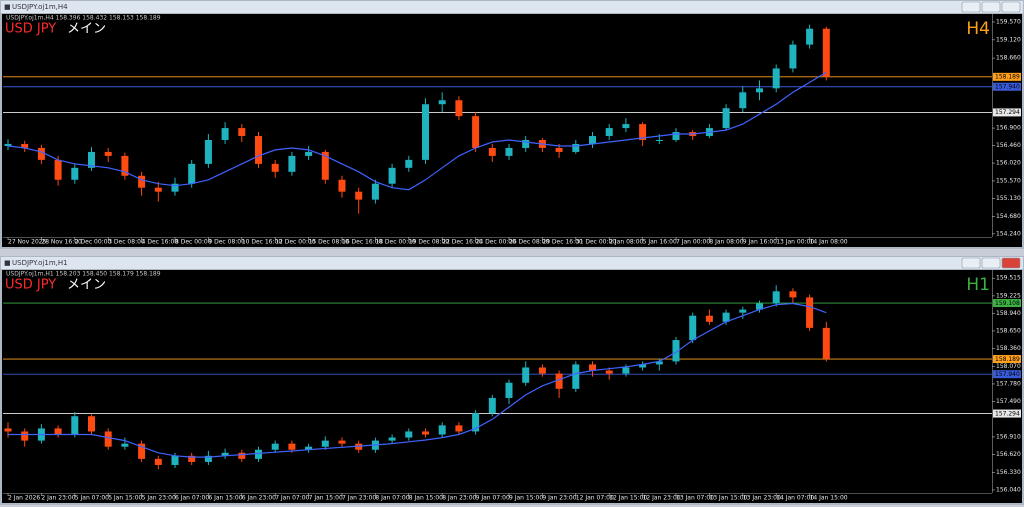  Describe the element at coordinates (529, 242) in the screenshot. I see `x-tick-label: 26 Dec 08:00` at that location.